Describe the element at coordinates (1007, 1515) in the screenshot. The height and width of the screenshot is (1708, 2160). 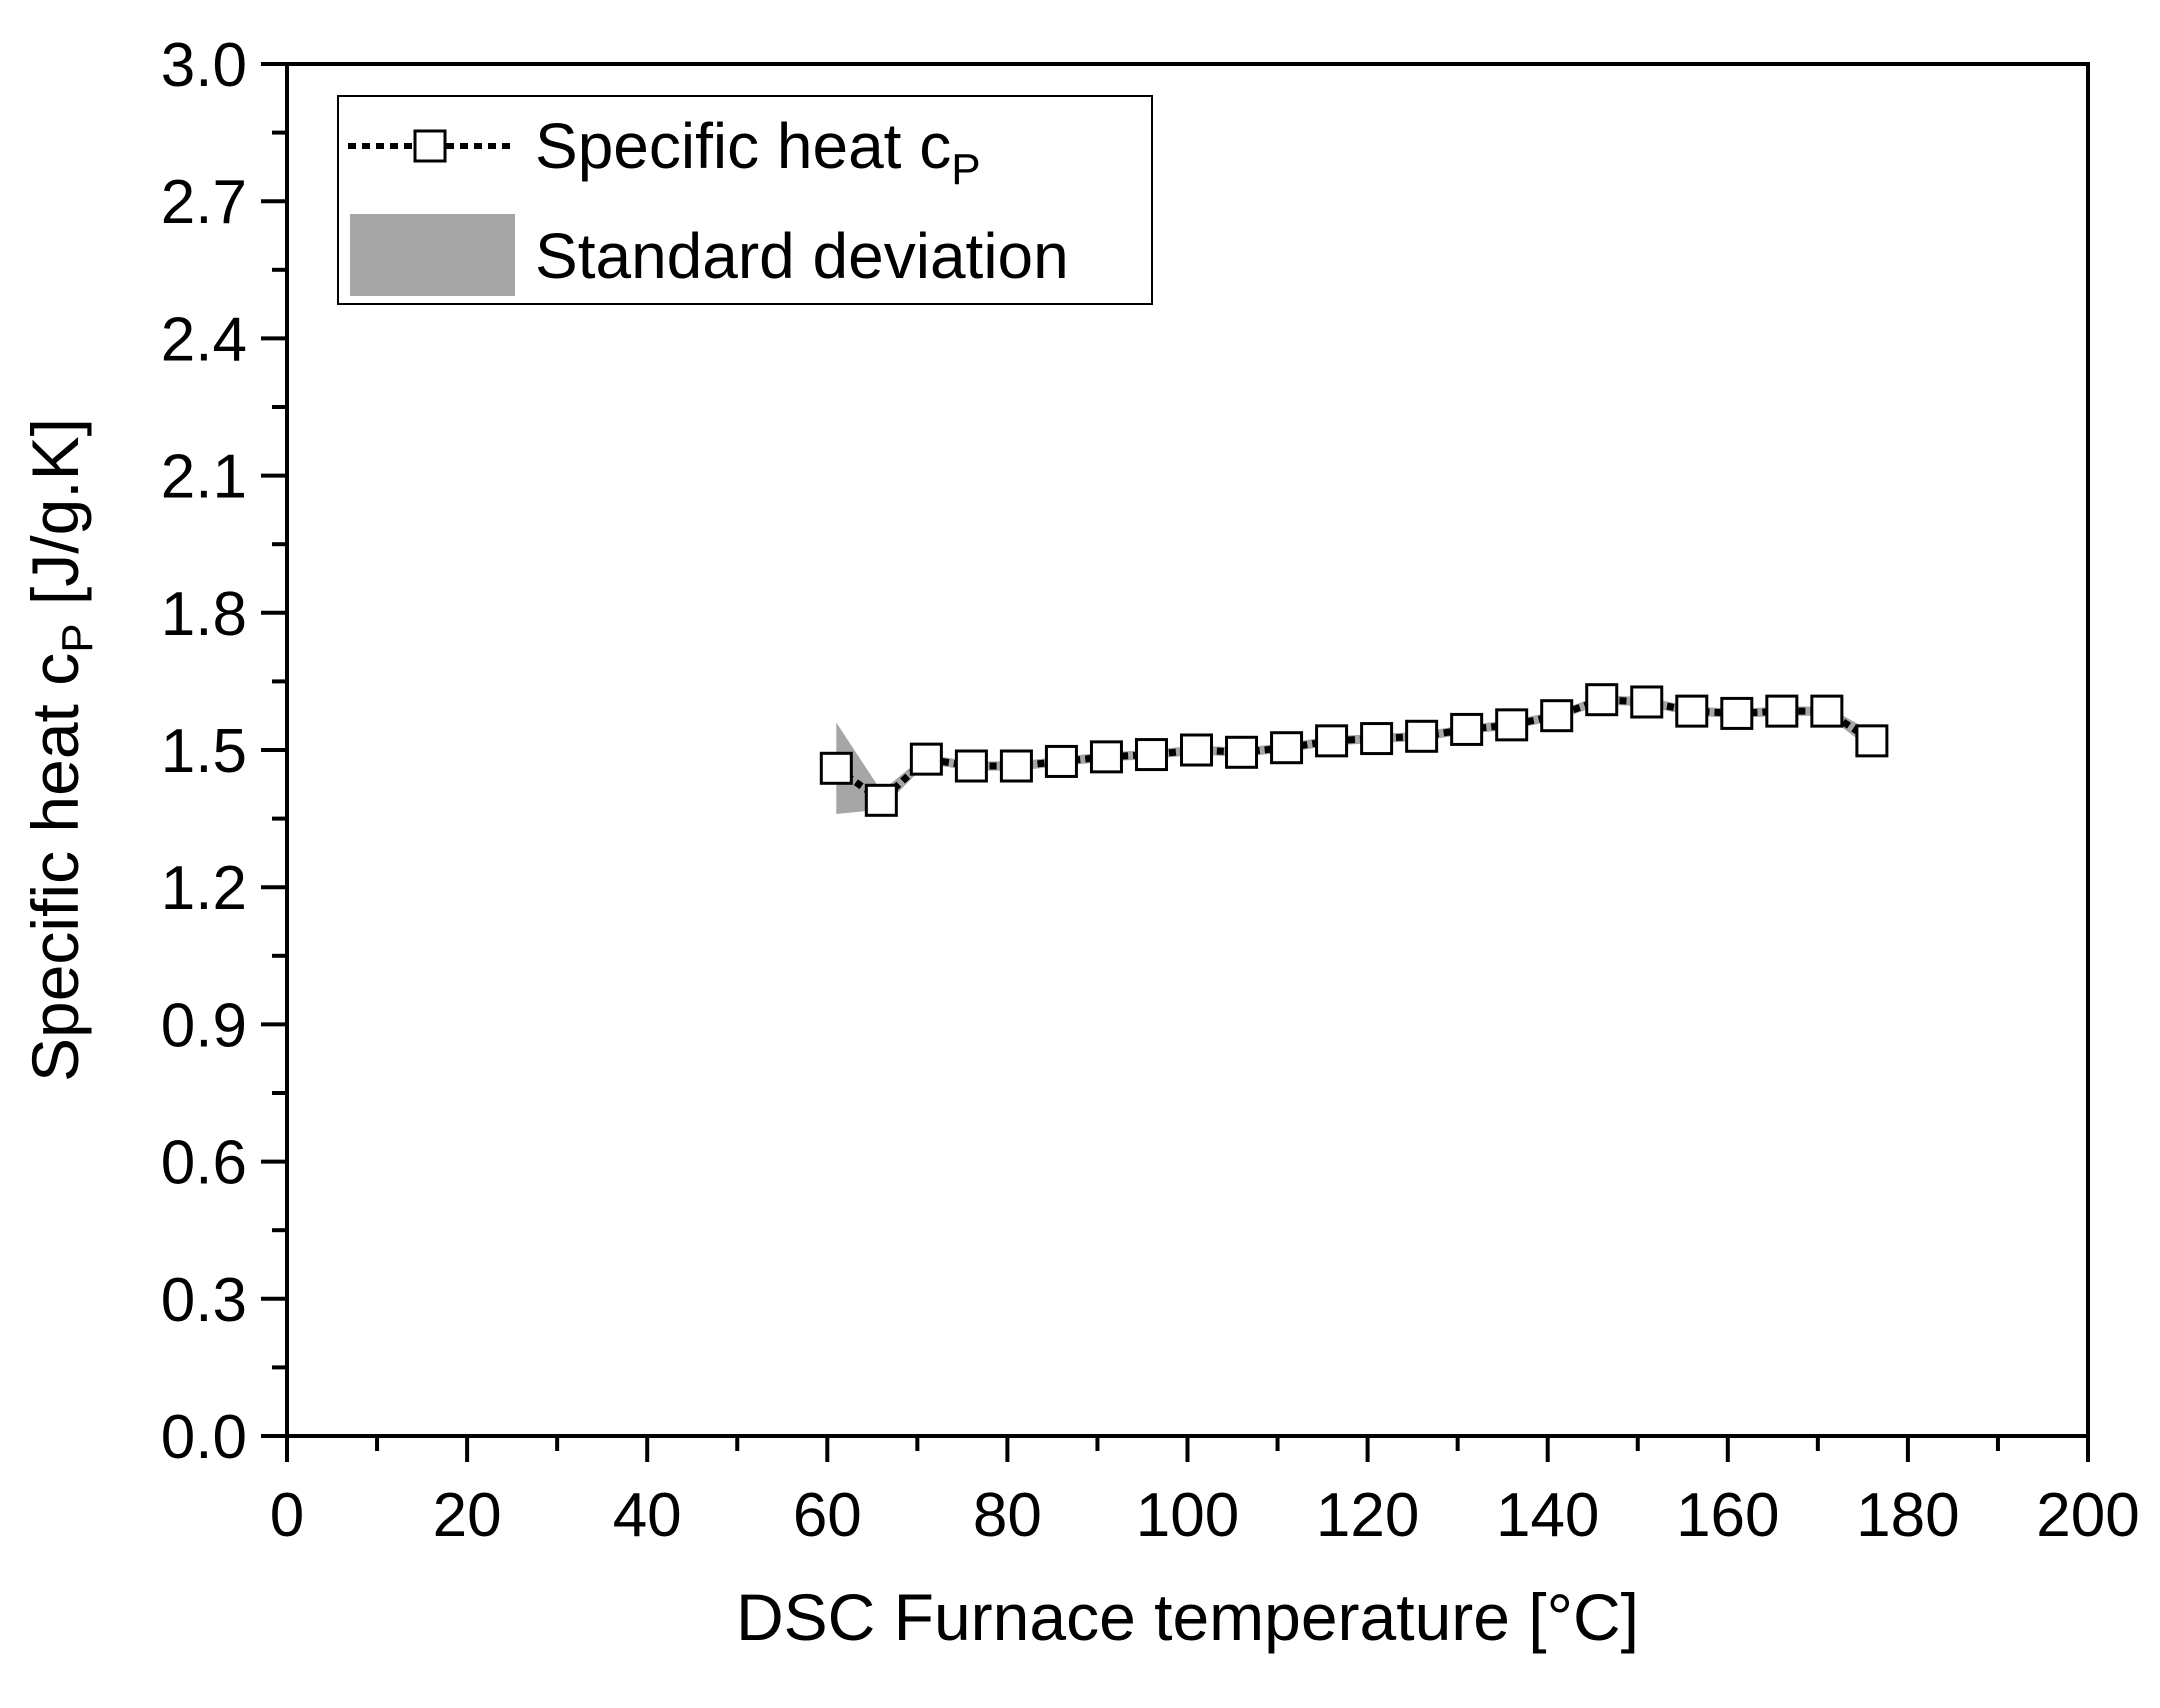
I see `x-tick-label: 80` at that location.